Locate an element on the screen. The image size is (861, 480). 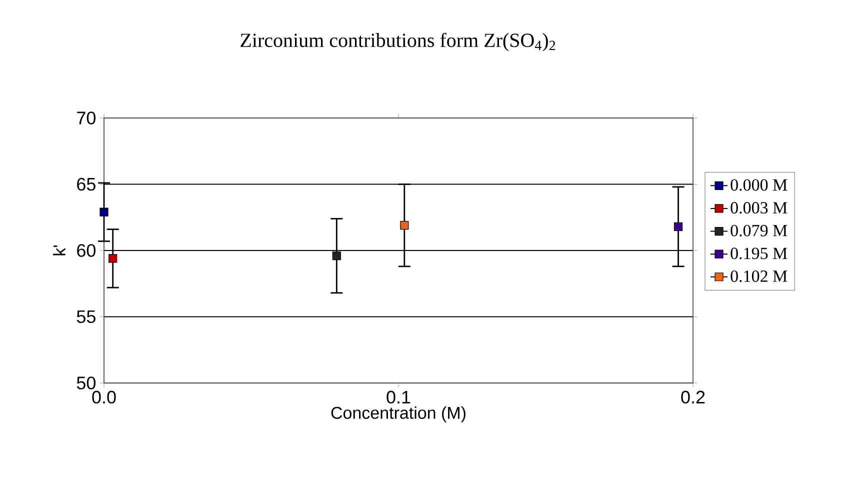
legend-label: 0.000 M is located at coordinates (759, 185).